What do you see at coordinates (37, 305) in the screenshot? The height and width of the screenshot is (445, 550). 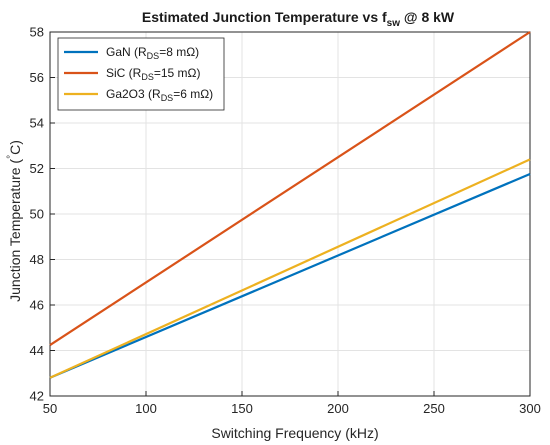 I see `y-tick-label: 46` at bounding box center [37, 305].